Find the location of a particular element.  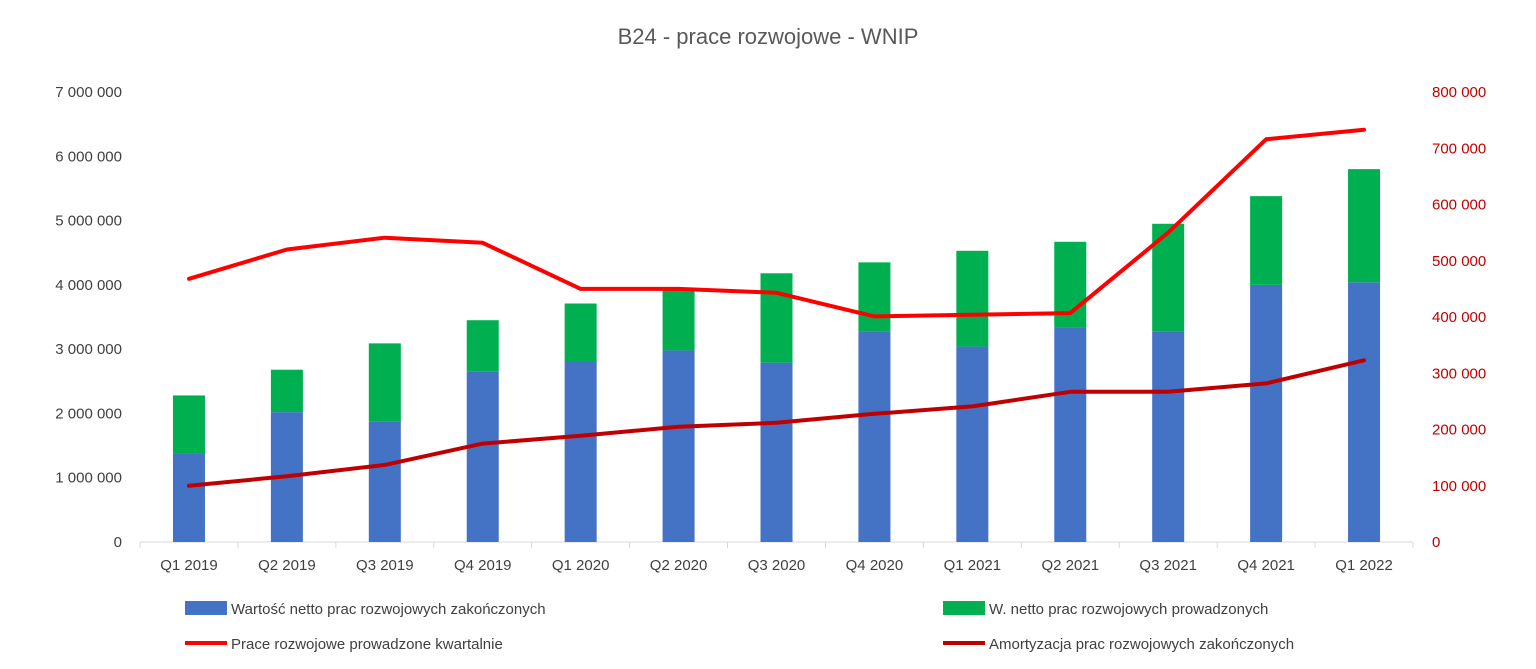

x-tick-label: Q4 2019 is located at coordinates (483, 565).